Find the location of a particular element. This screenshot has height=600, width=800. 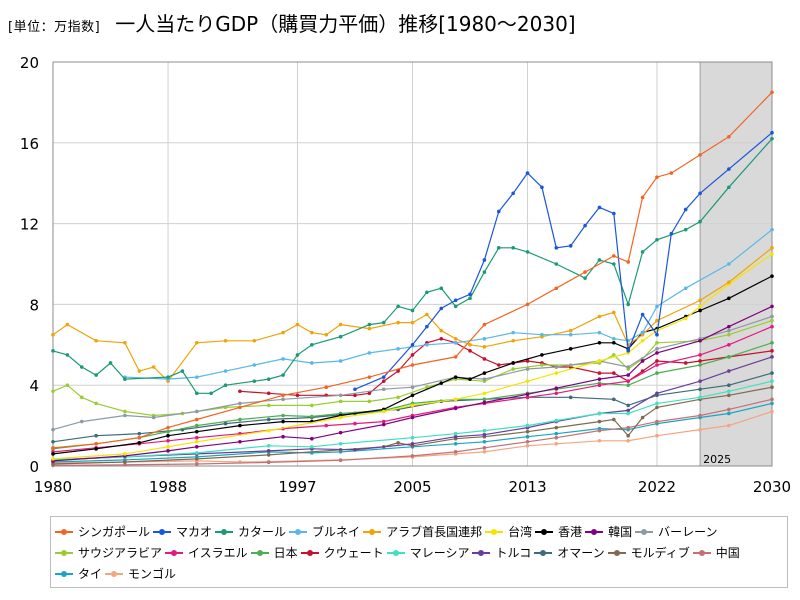

legend-label: マレーシア is located at coordinates (439, 553).